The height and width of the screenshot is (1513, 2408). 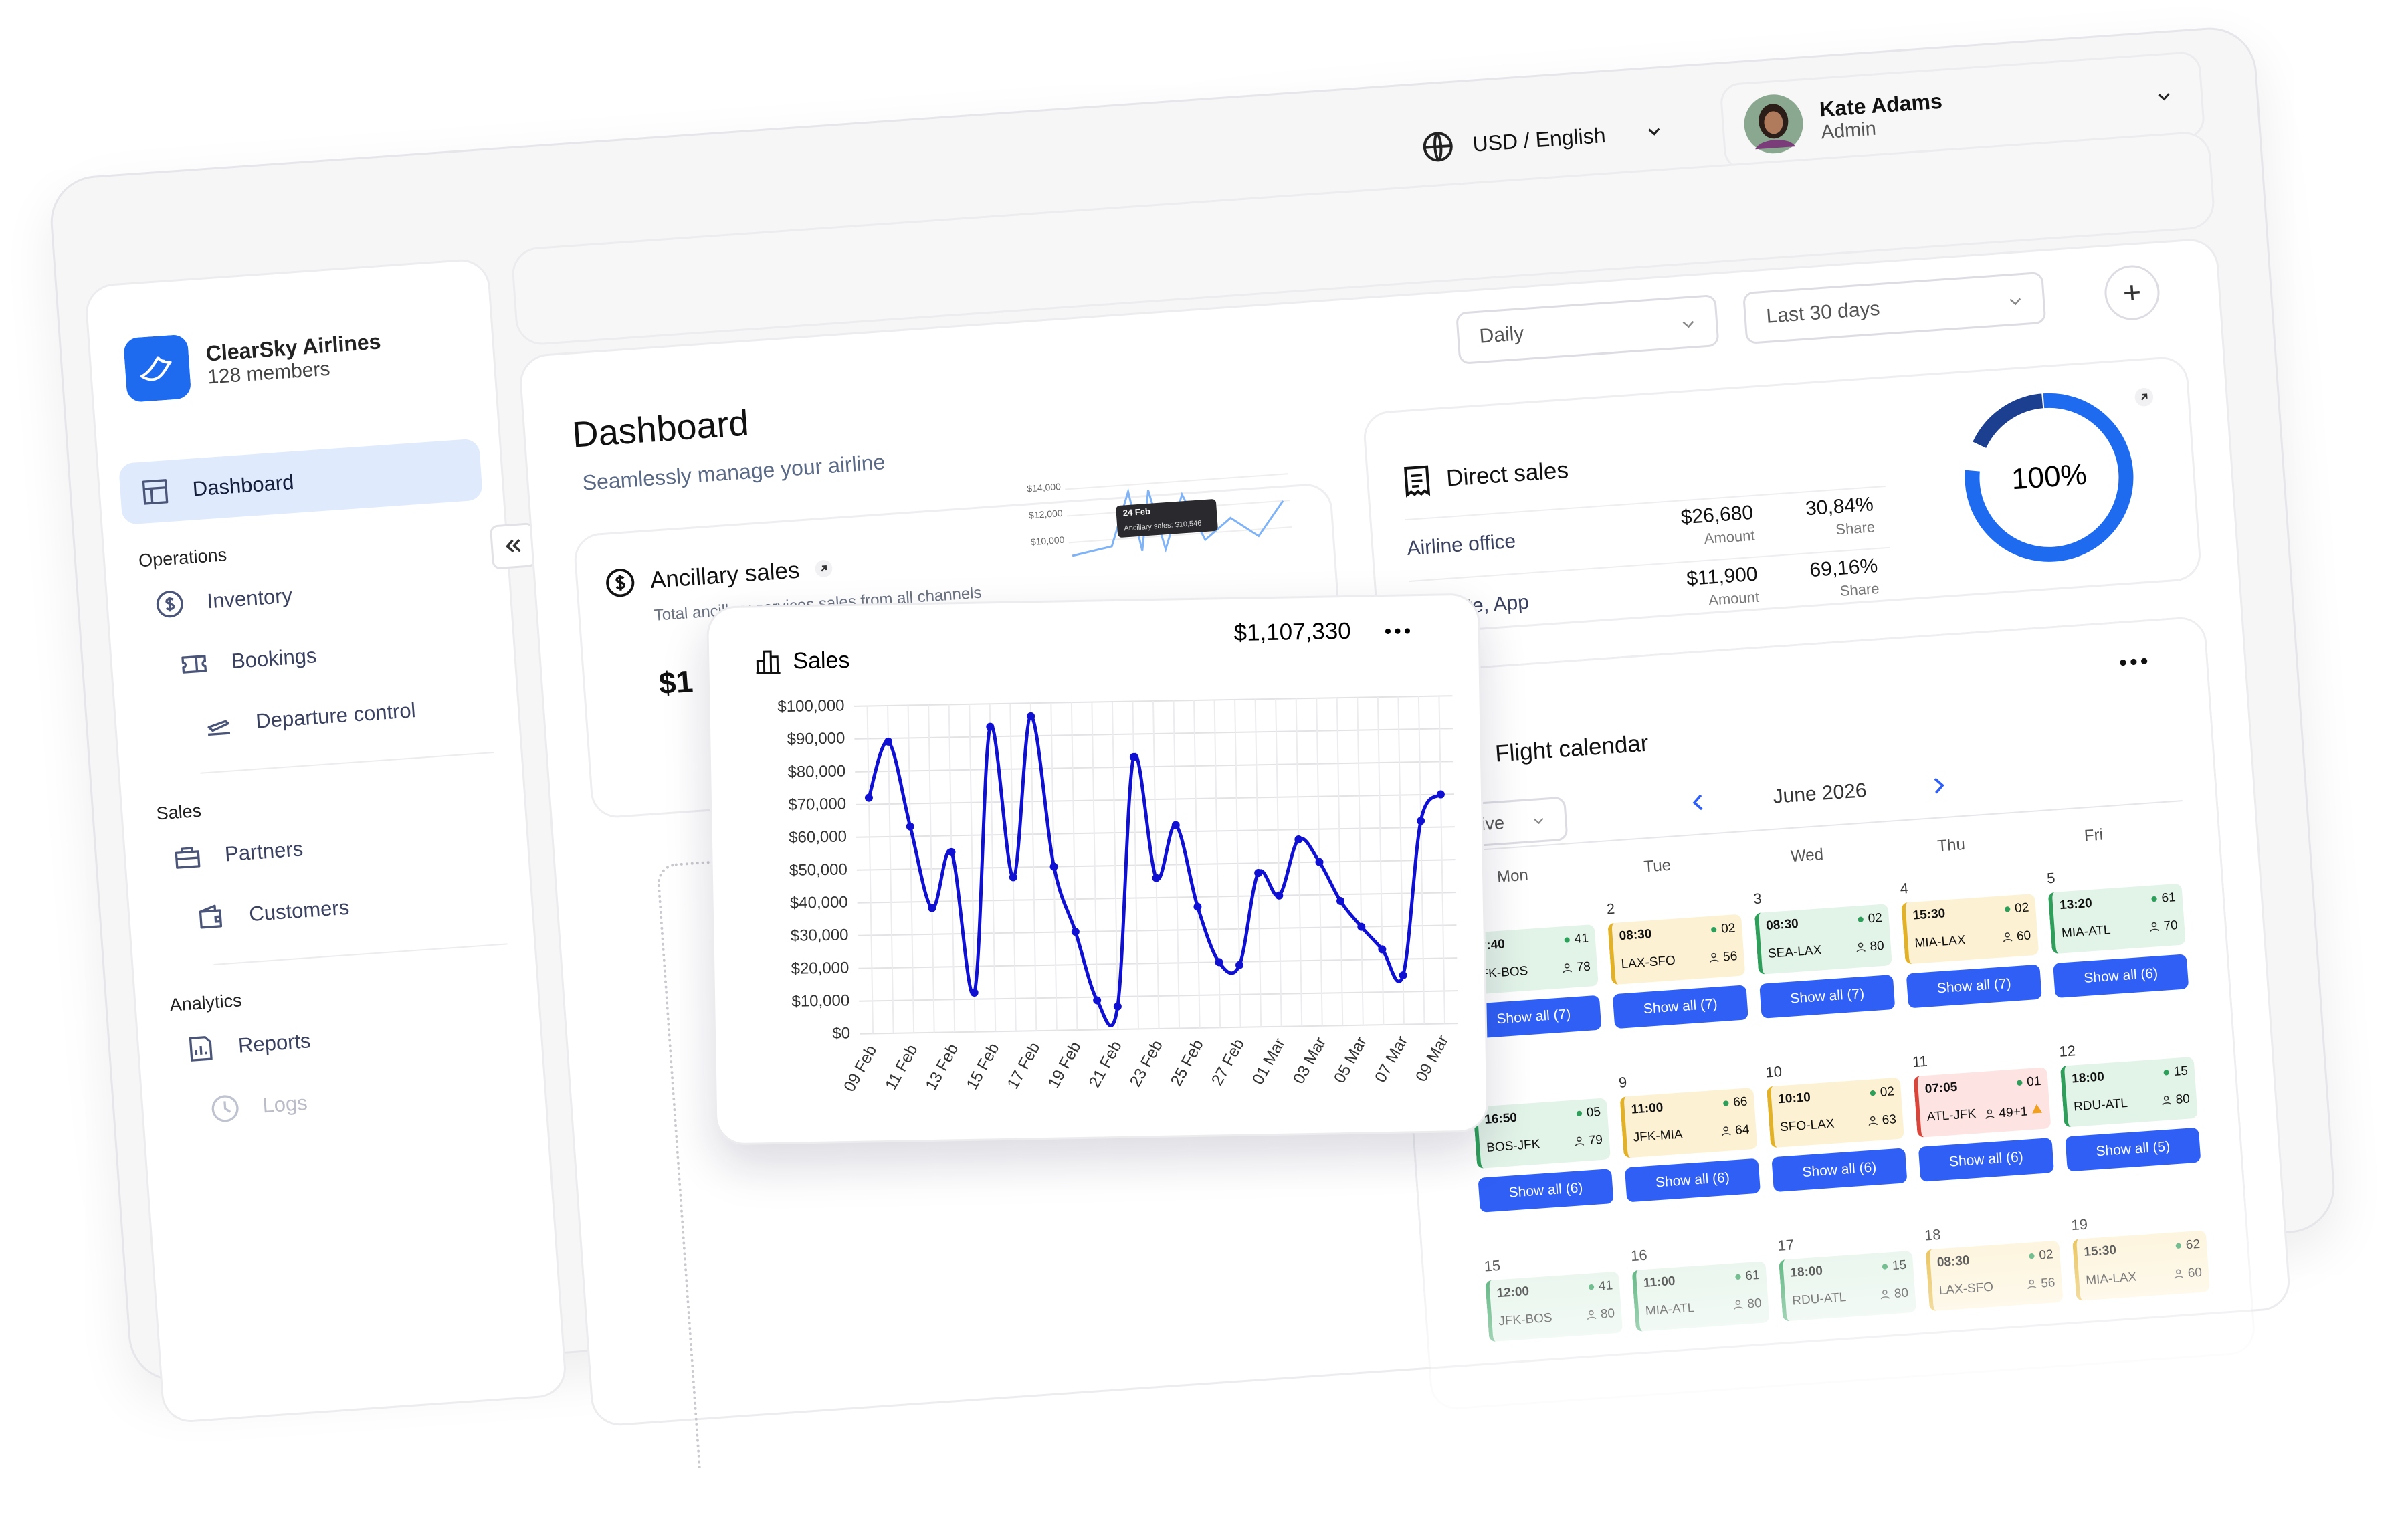 What do you see at coordinates (1554, 1306) in the screenshot?
I see `flight: 12:00 ● 41 JFK-BOS 80` at bounding box center [1554, 1306].